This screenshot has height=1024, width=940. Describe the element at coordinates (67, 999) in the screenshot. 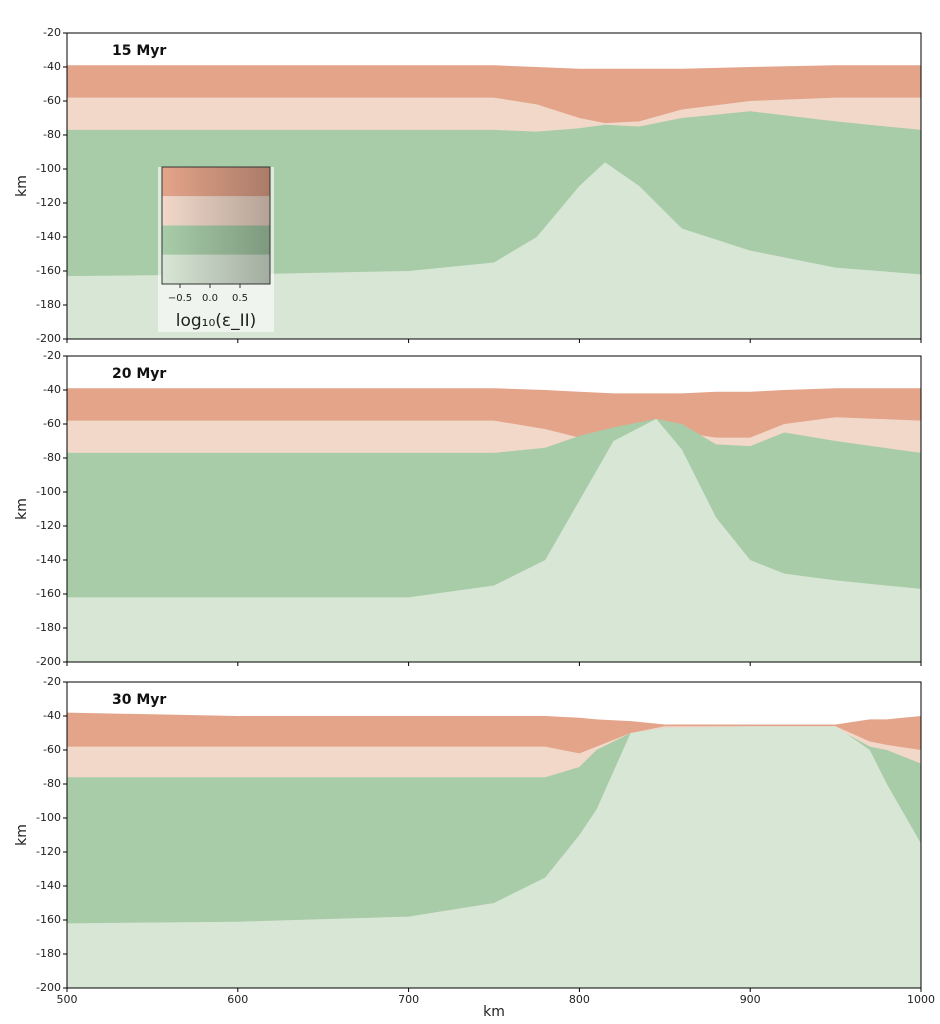

I see `x-tick-label: 500` at that location.